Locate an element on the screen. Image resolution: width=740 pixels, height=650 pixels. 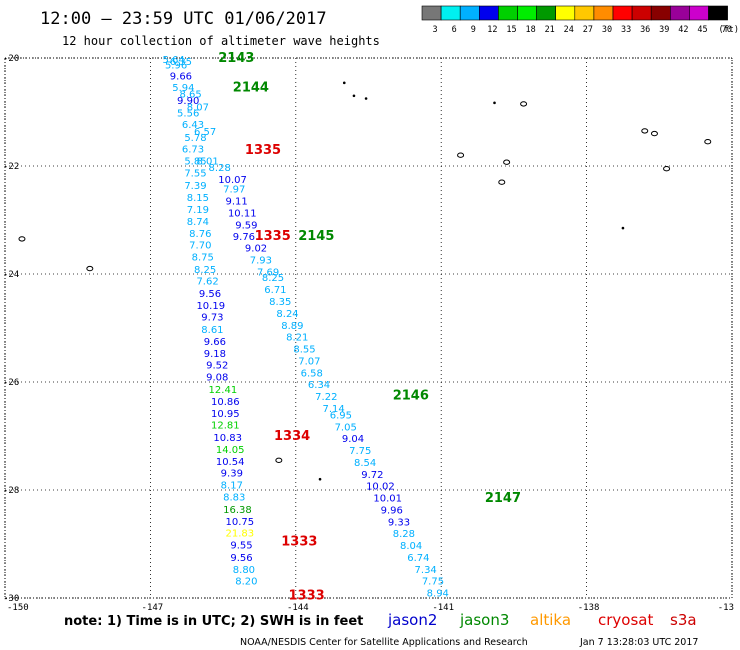
satellite-legend-jason2: jason2 is located at coordinates (412, 620).